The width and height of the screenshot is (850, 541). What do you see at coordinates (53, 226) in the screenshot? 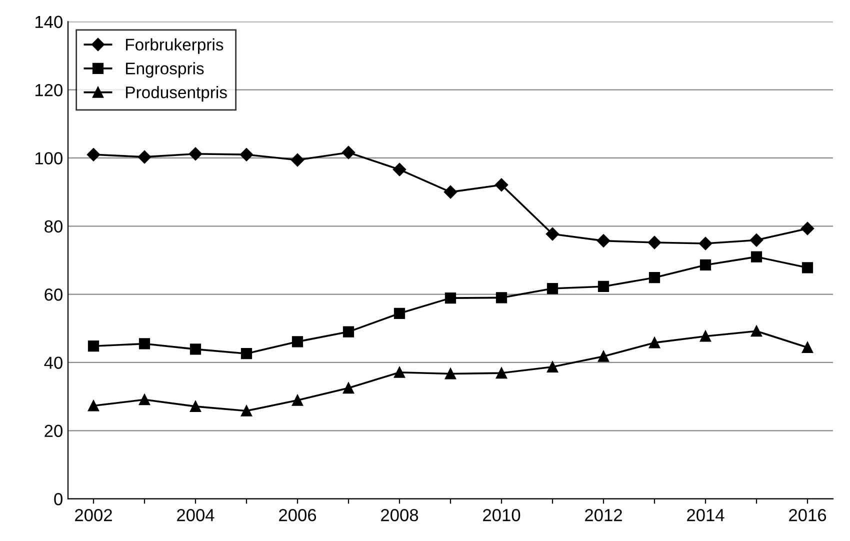
I see `y-tick-label: 80` at bounding box center [53, 226].